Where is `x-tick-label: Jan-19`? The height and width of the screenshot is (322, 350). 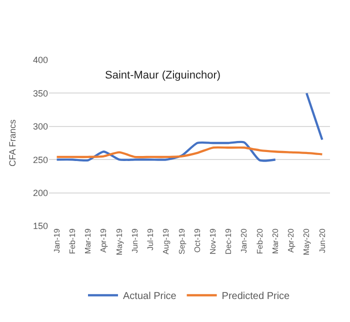 x-tick-label: Jan-19 is located at coordinates (57, 241).